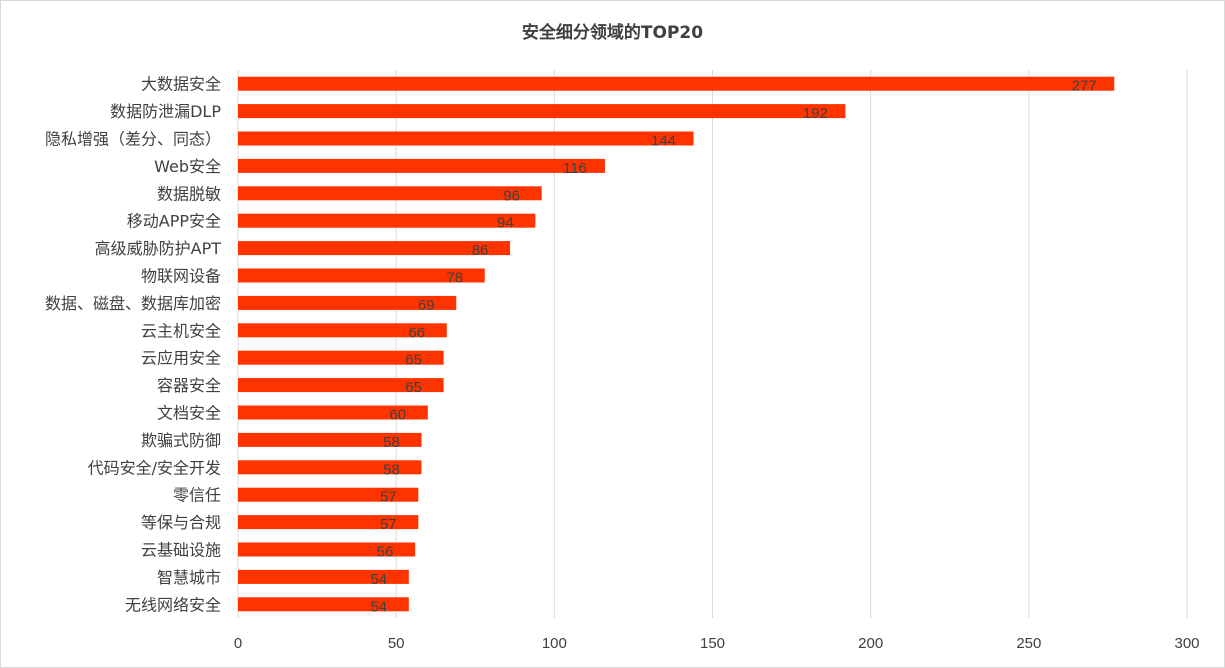 The width and height of the screenshot is (1225, 668). What do you see at coordinates (480, 250) in the screenshot?
I see `data-label: 86` at bounding box center [480, 250].